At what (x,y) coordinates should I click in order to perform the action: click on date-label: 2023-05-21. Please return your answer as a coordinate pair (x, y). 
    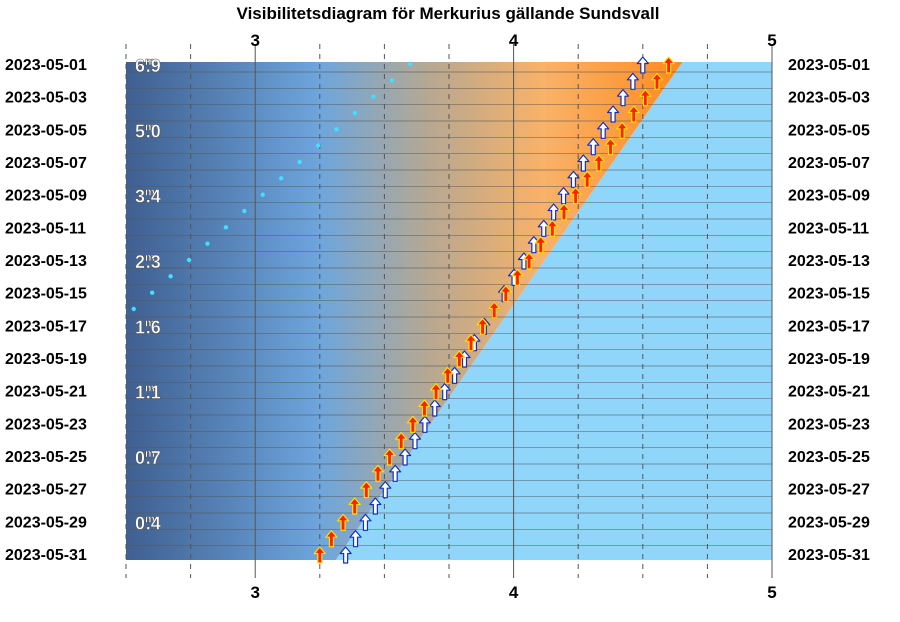
    Looking at the image, I should click on (46, 392).